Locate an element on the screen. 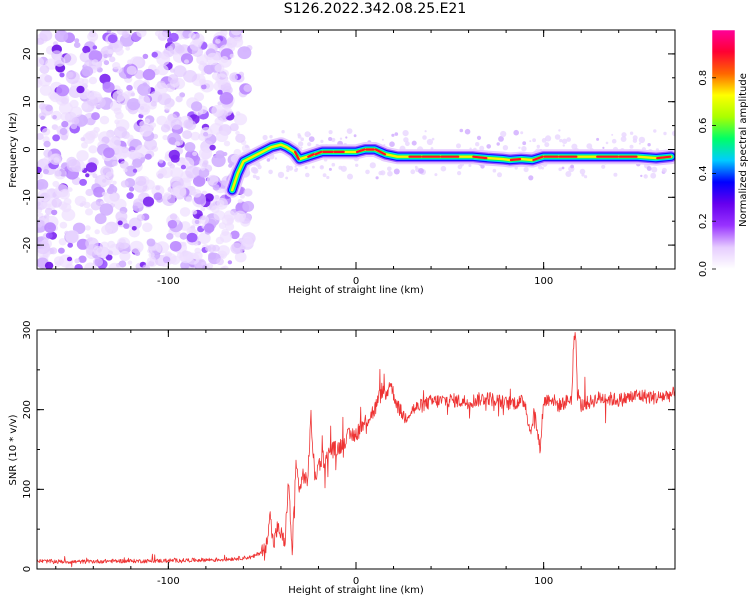 Image resolution: width=750 pixels, height=600 pixels. colorbar-tick-label: 0.2 is located at coordinates (703, 221).